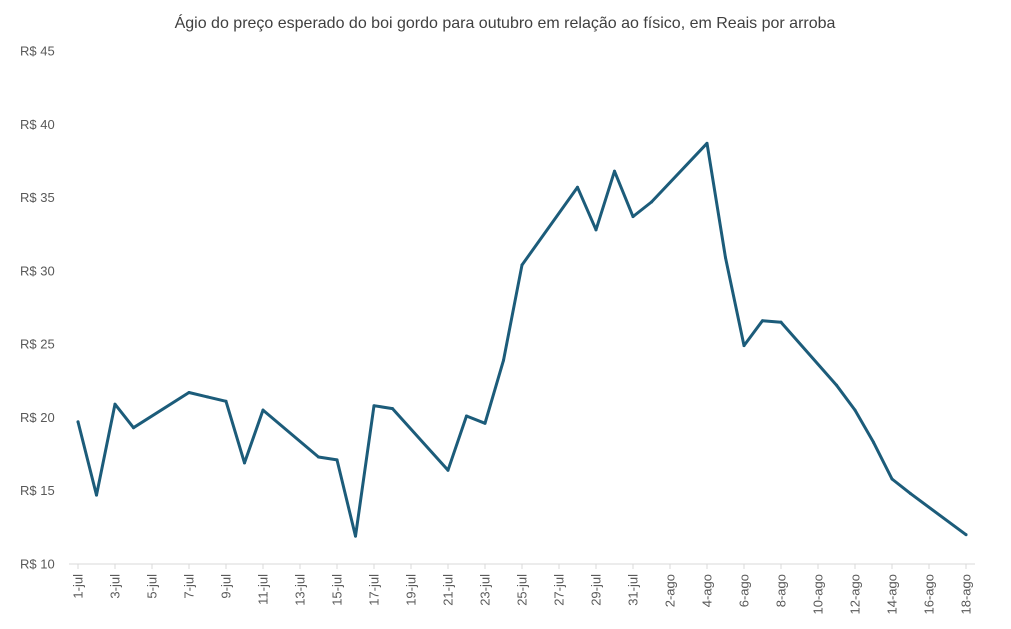 This screenshot has height=629, width=1011. I want to click on x-tick-label: 19-jul, so click(411, 590).